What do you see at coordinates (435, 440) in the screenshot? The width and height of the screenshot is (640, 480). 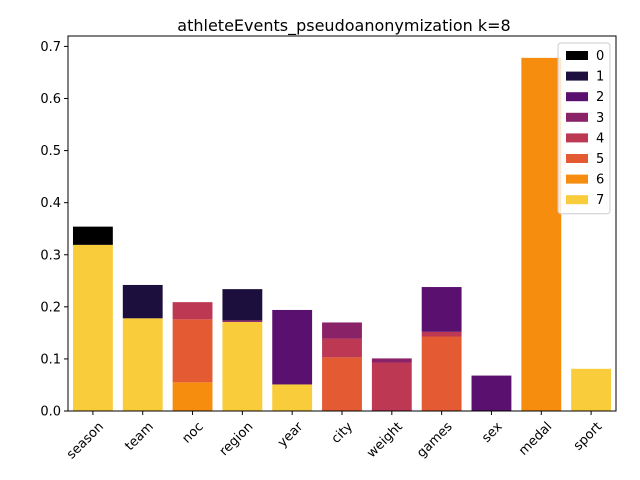 I see `x-tick-label-games: games` at bounding box center [435, 440].